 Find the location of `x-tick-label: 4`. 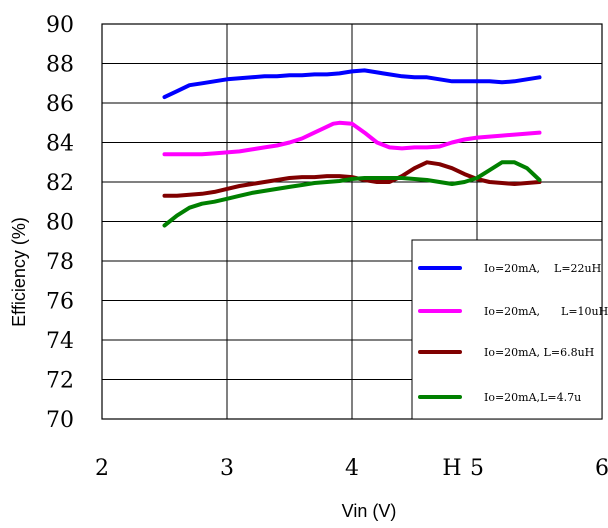

x-tick-label: 4 is located at coordinates (352, 468).